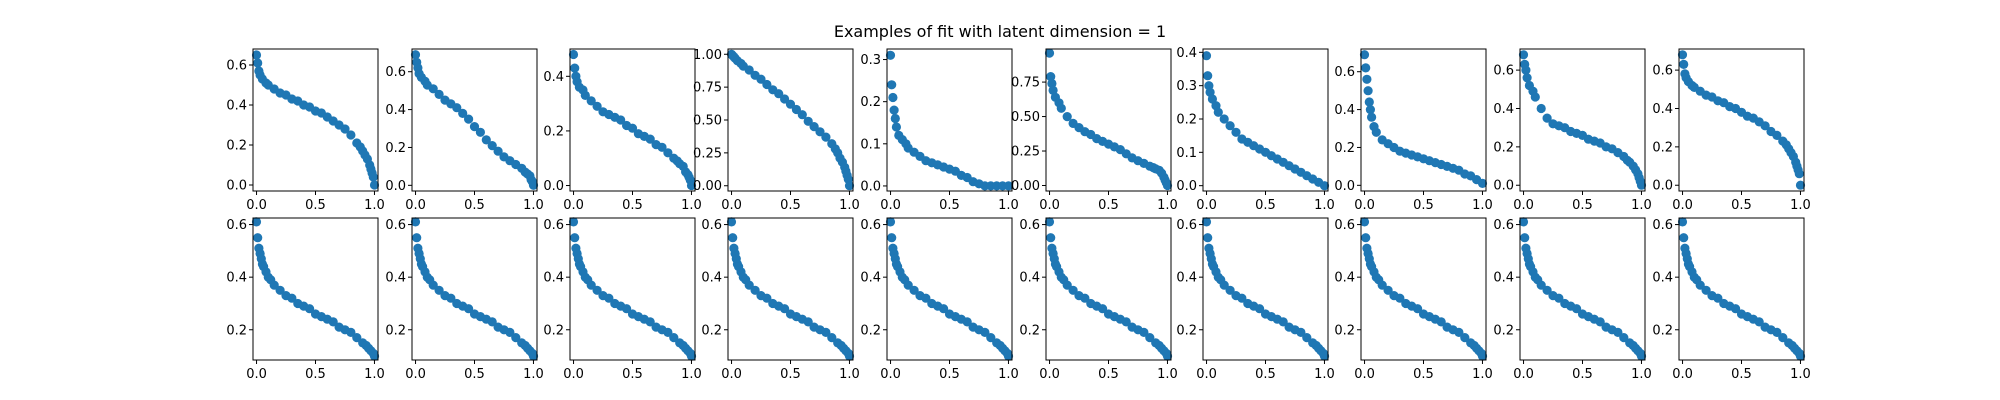 The width and height of the screenshot is (2000, 400). I want to click on subplot-r1-c8: 0.0 0.5 1.0 0.2 0.4 0.6, so click(1572, 299).